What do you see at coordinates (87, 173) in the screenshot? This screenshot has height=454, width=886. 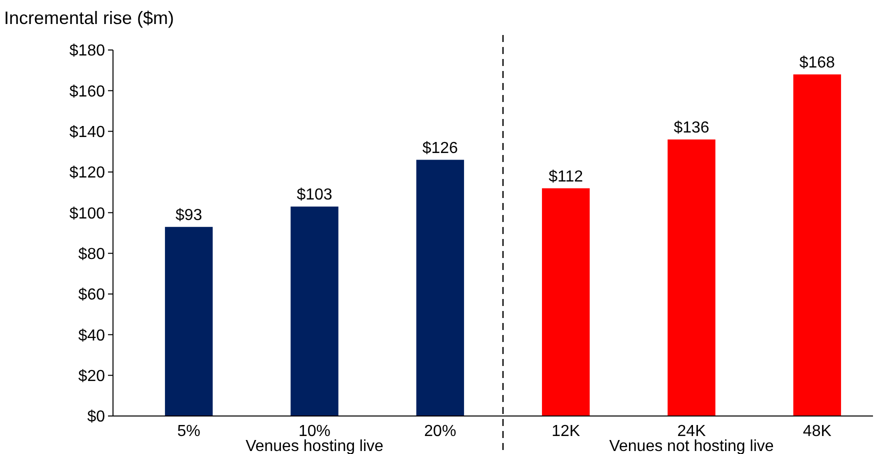 I see `y-tick-label: $120` at bounding box center [87, 173].